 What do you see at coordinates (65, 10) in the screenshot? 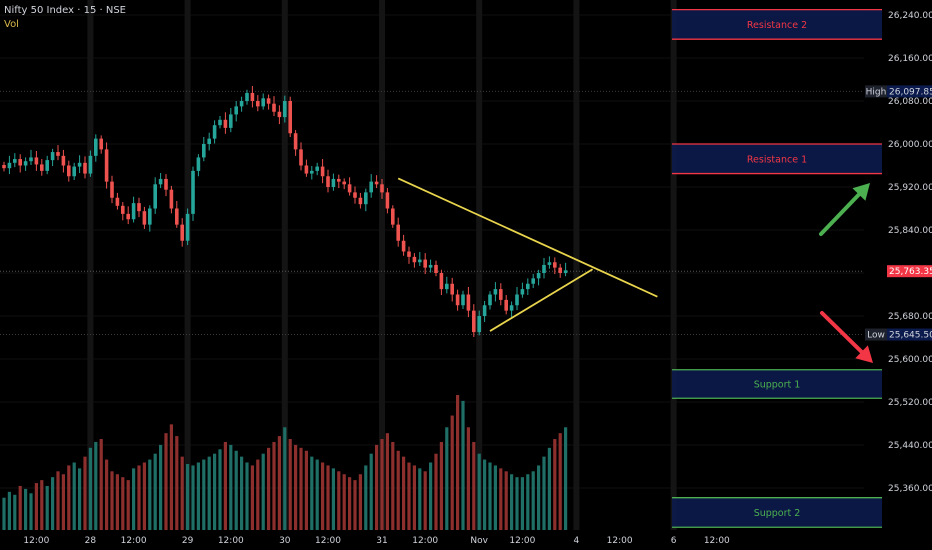
I see `symbol-title: Nifty 50 Index · 15 · NSE` at bounding box center [65, 10].